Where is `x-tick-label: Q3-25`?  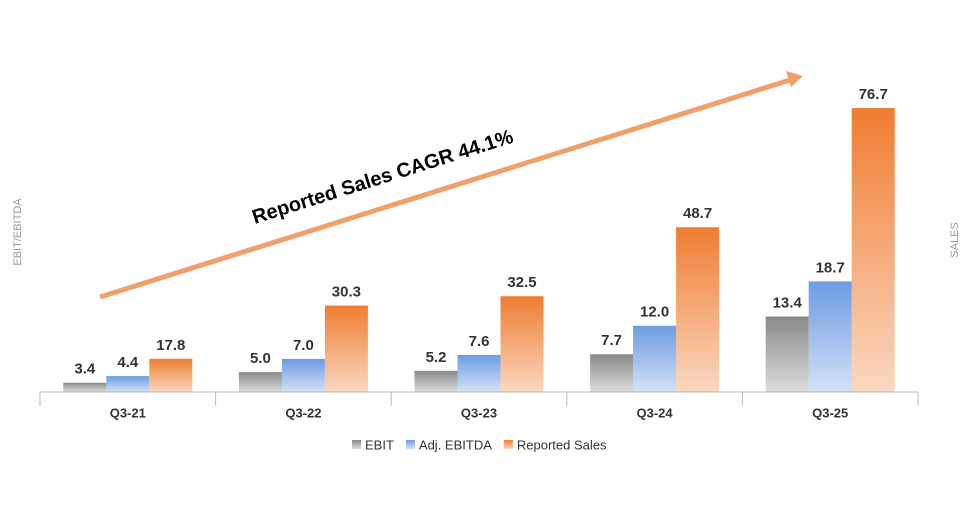
x-tick-label: Q3-25 is located at coordinates (830, 412).